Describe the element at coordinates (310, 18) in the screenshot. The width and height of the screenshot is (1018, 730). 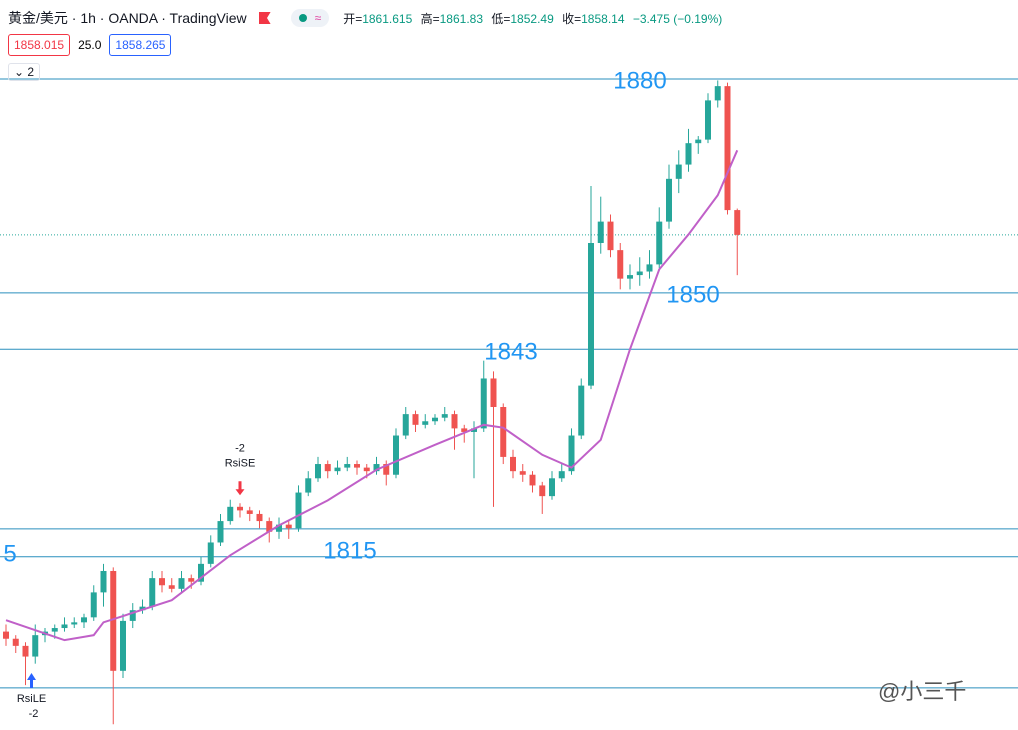
I see `status: ≈` at that location.